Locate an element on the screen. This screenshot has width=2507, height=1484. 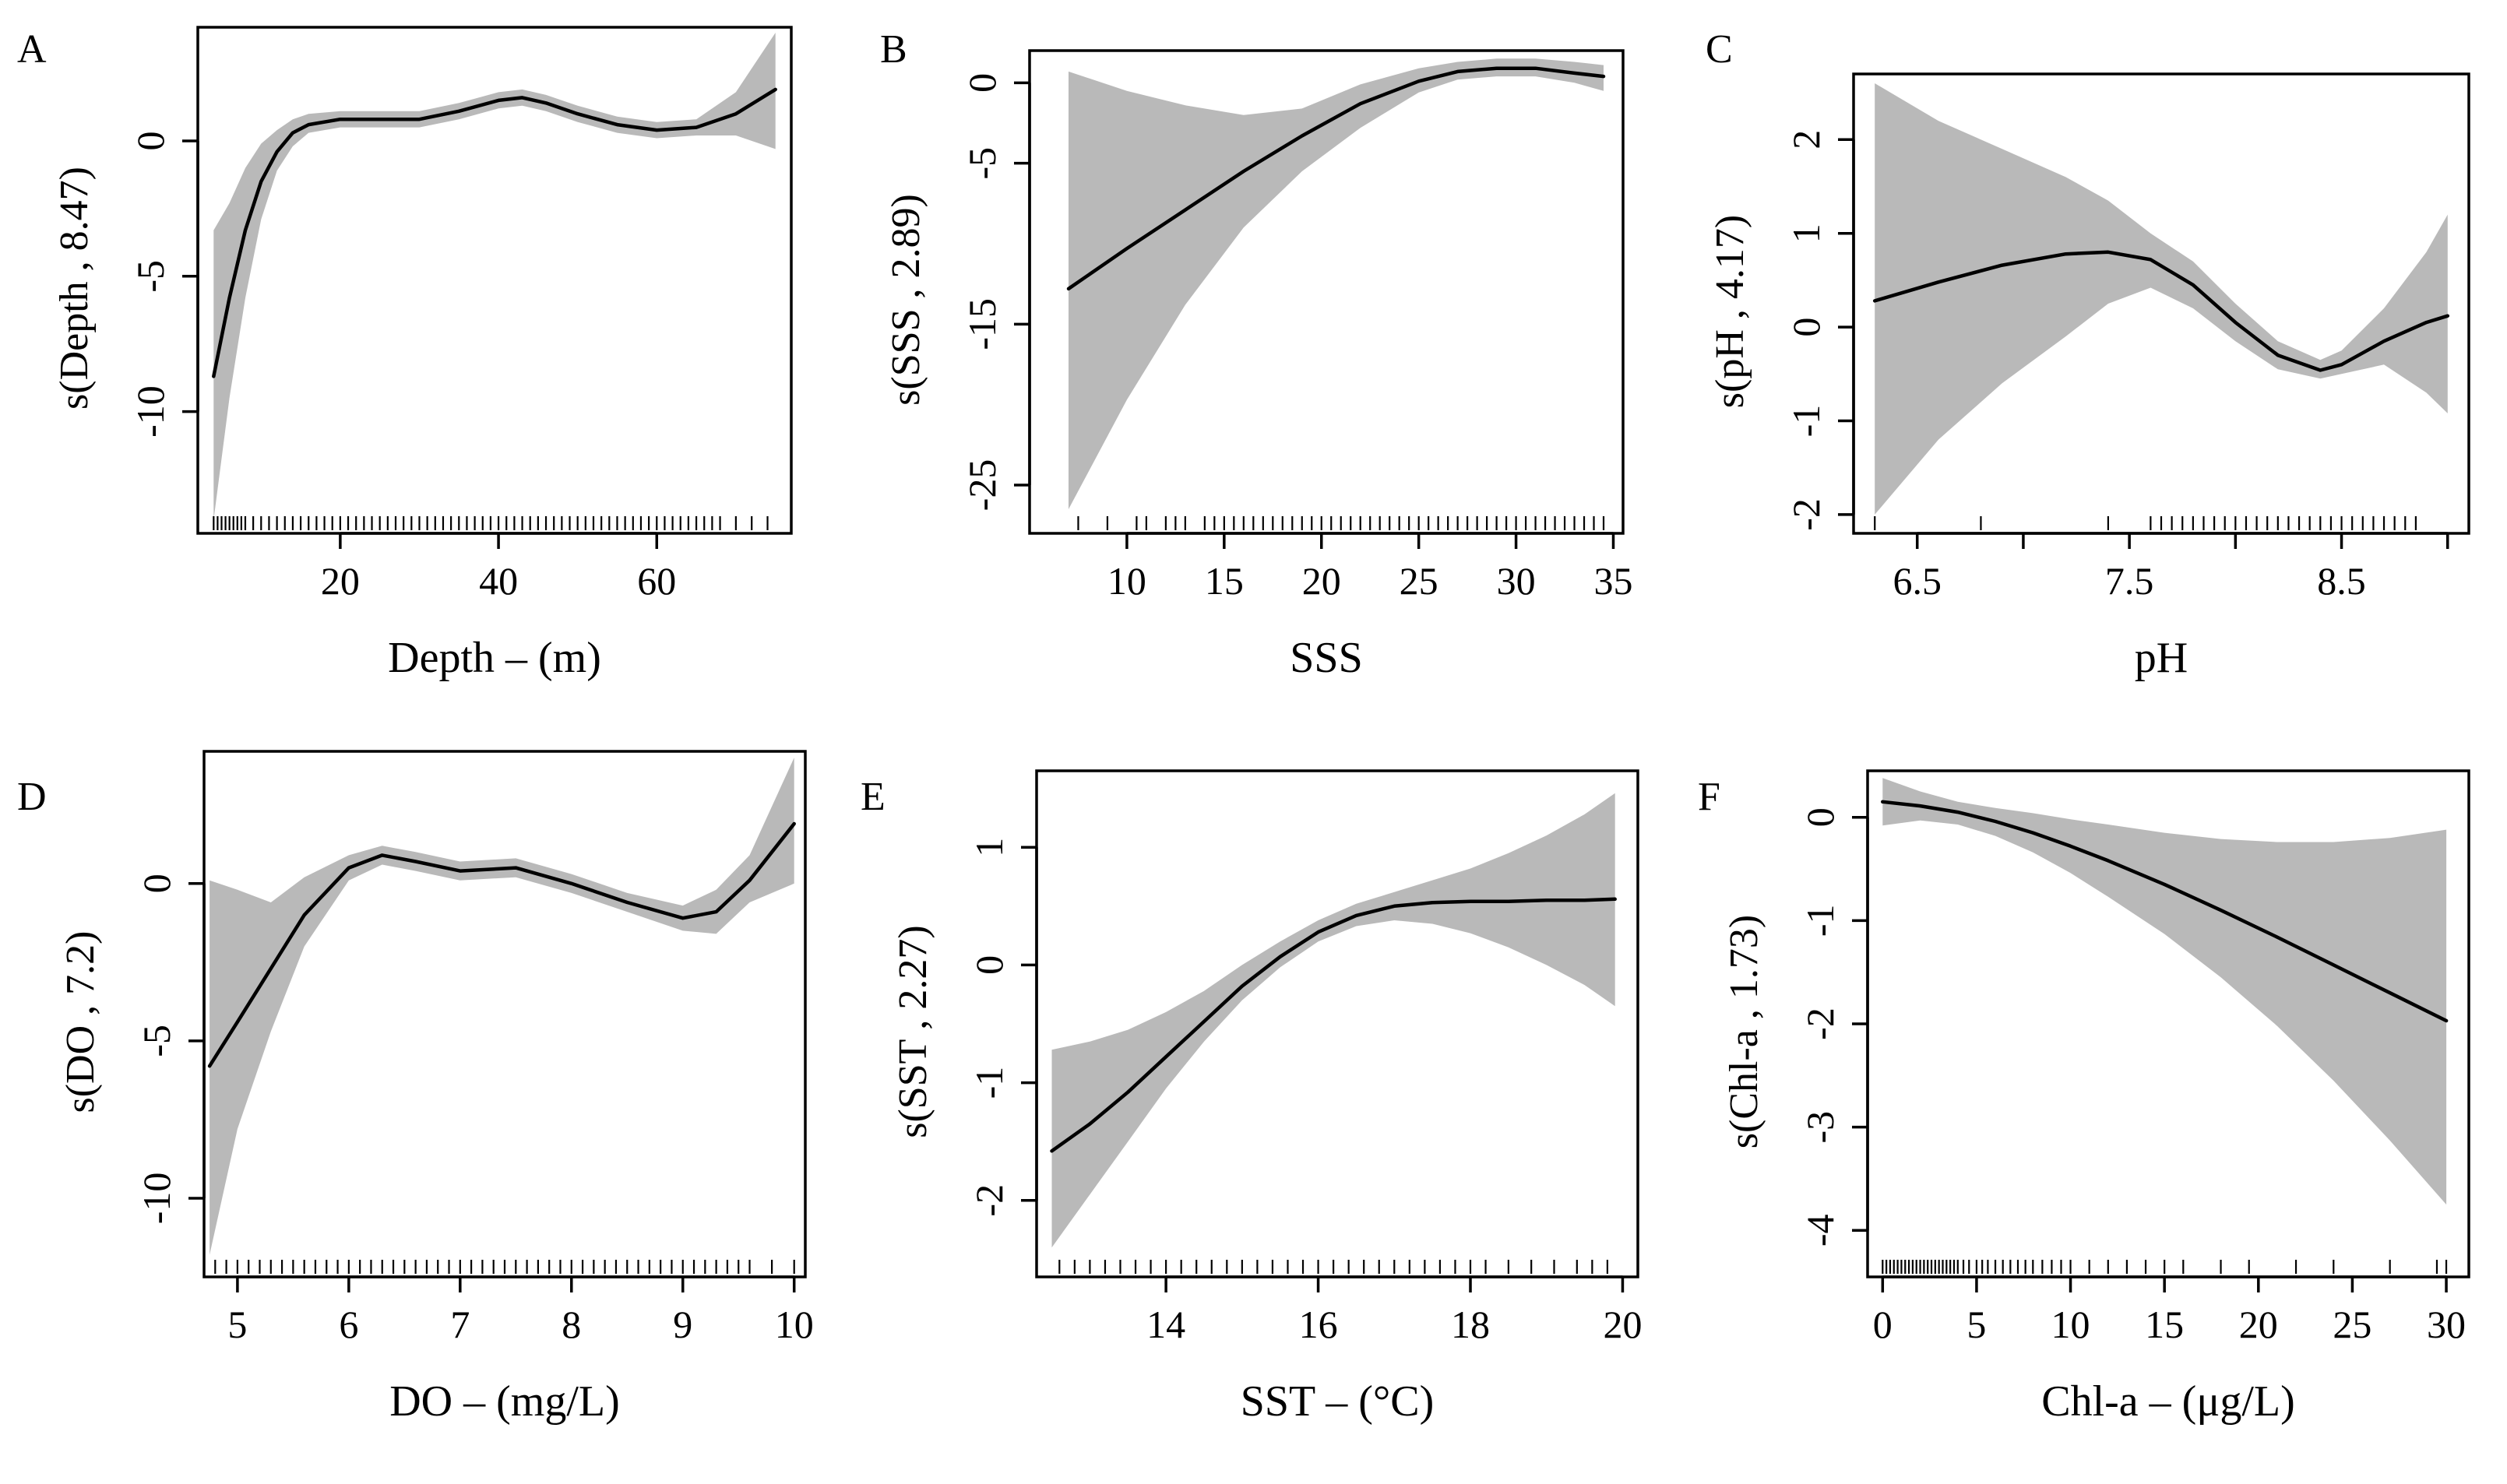
y-tick-label: -15 is located at coordinates (982, 324).